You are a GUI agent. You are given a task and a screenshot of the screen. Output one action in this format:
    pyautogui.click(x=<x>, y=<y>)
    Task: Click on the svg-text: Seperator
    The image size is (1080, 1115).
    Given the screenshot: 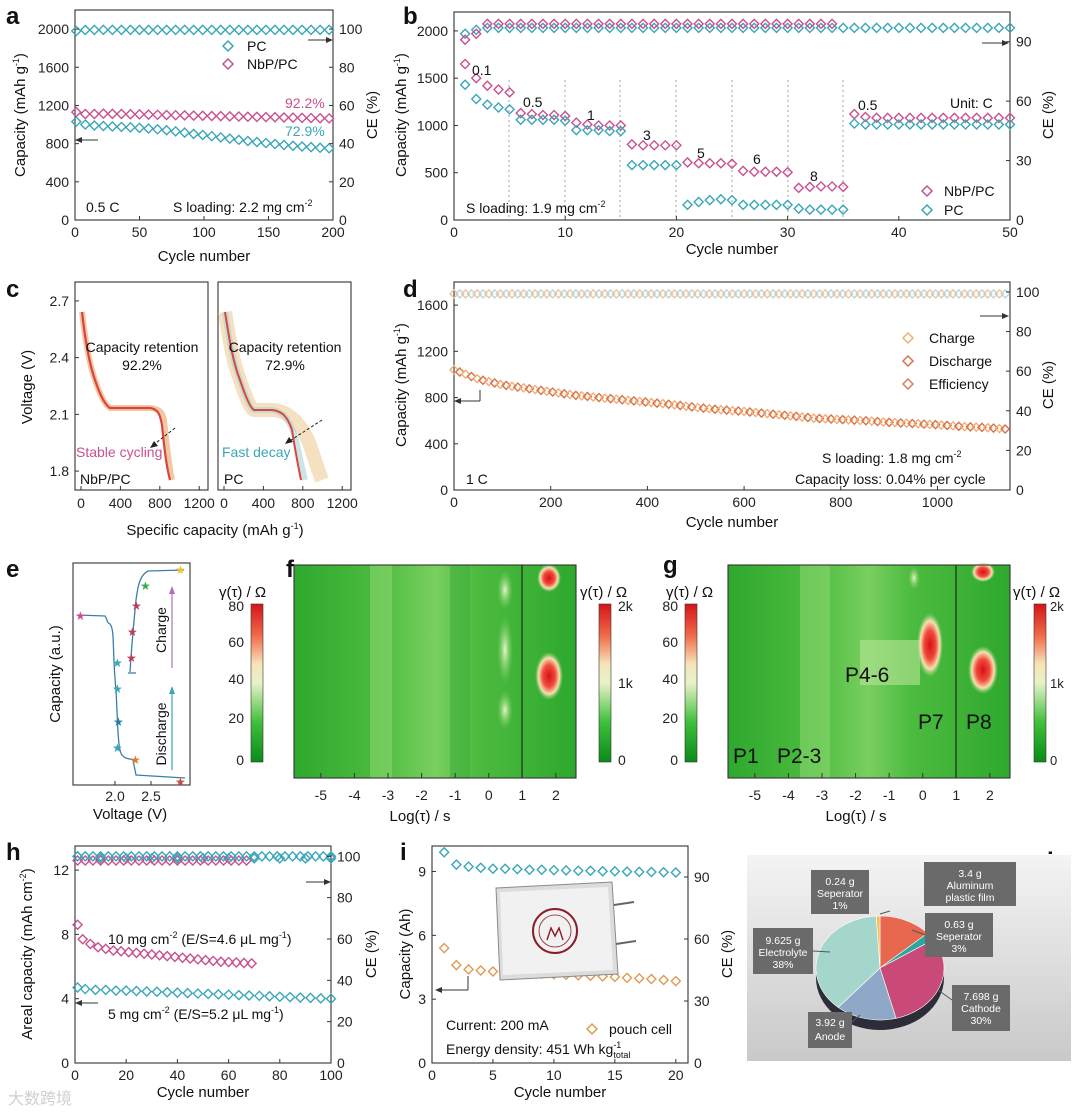 What is the action you would take?
    pyautogui.click(x=959, y=937)
    